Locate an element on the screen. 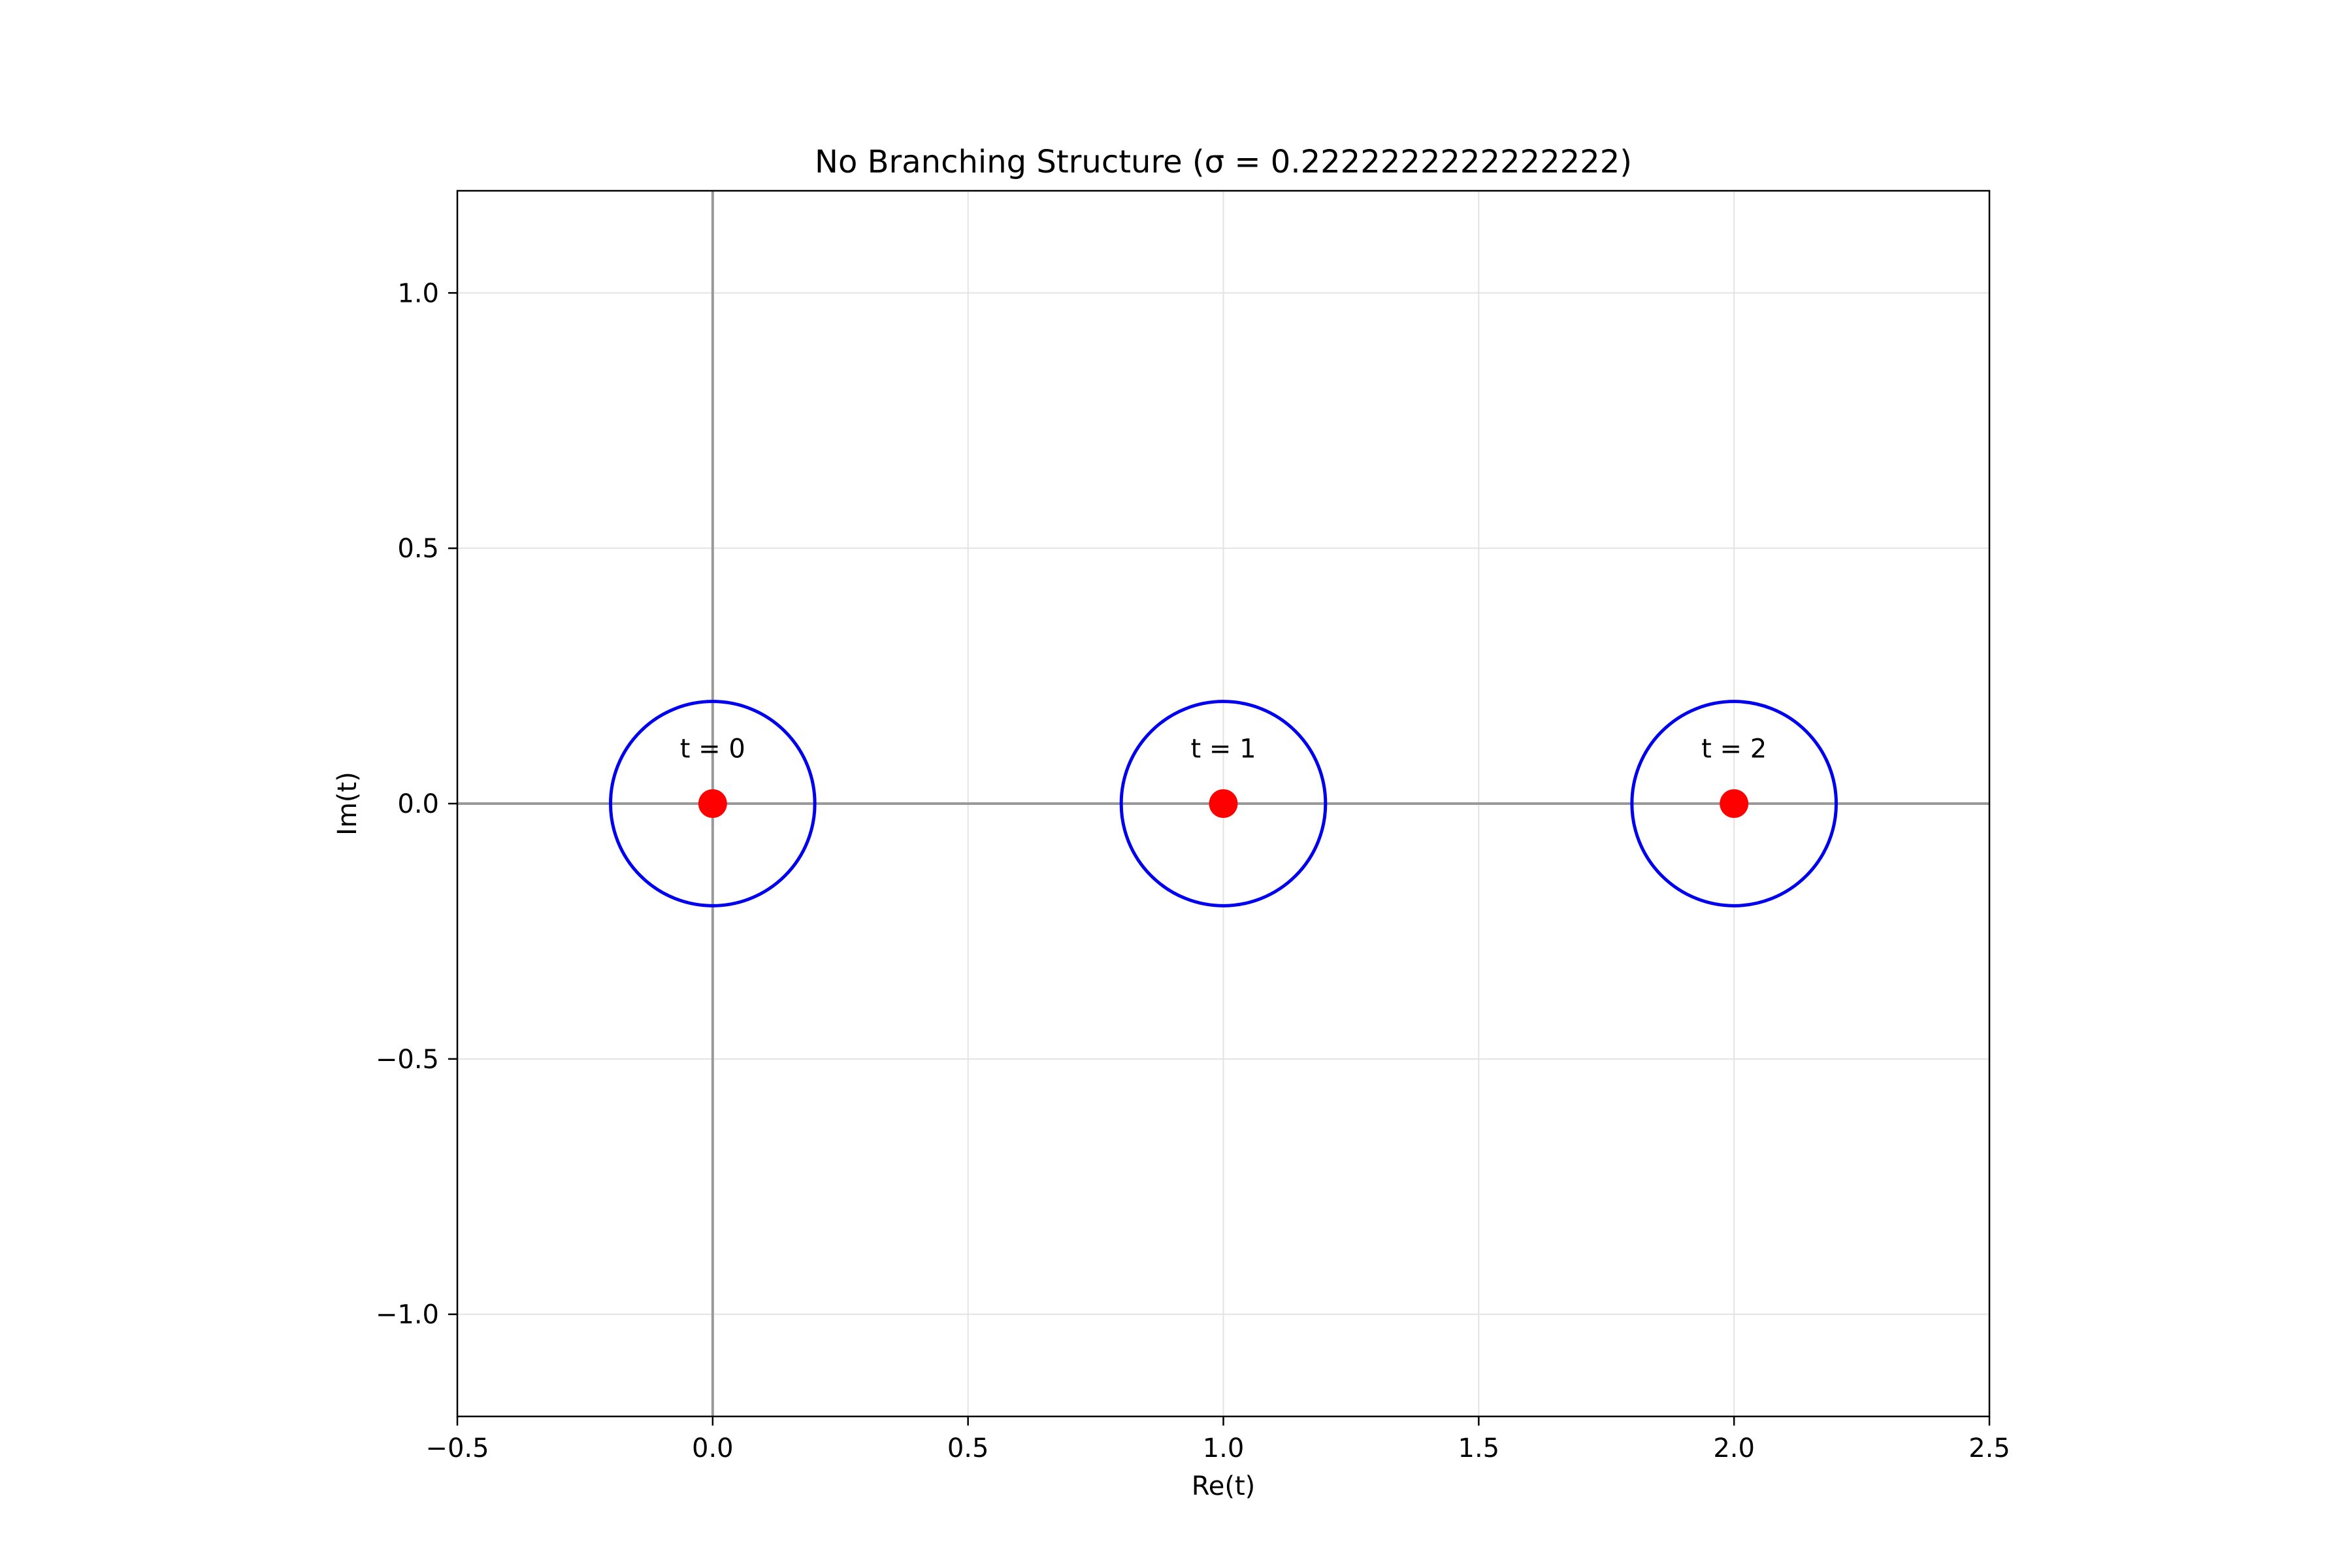 This screenshot has height=1568, width=2352. x-tick-label: 0.5 is located at coordinates (968, 1448).